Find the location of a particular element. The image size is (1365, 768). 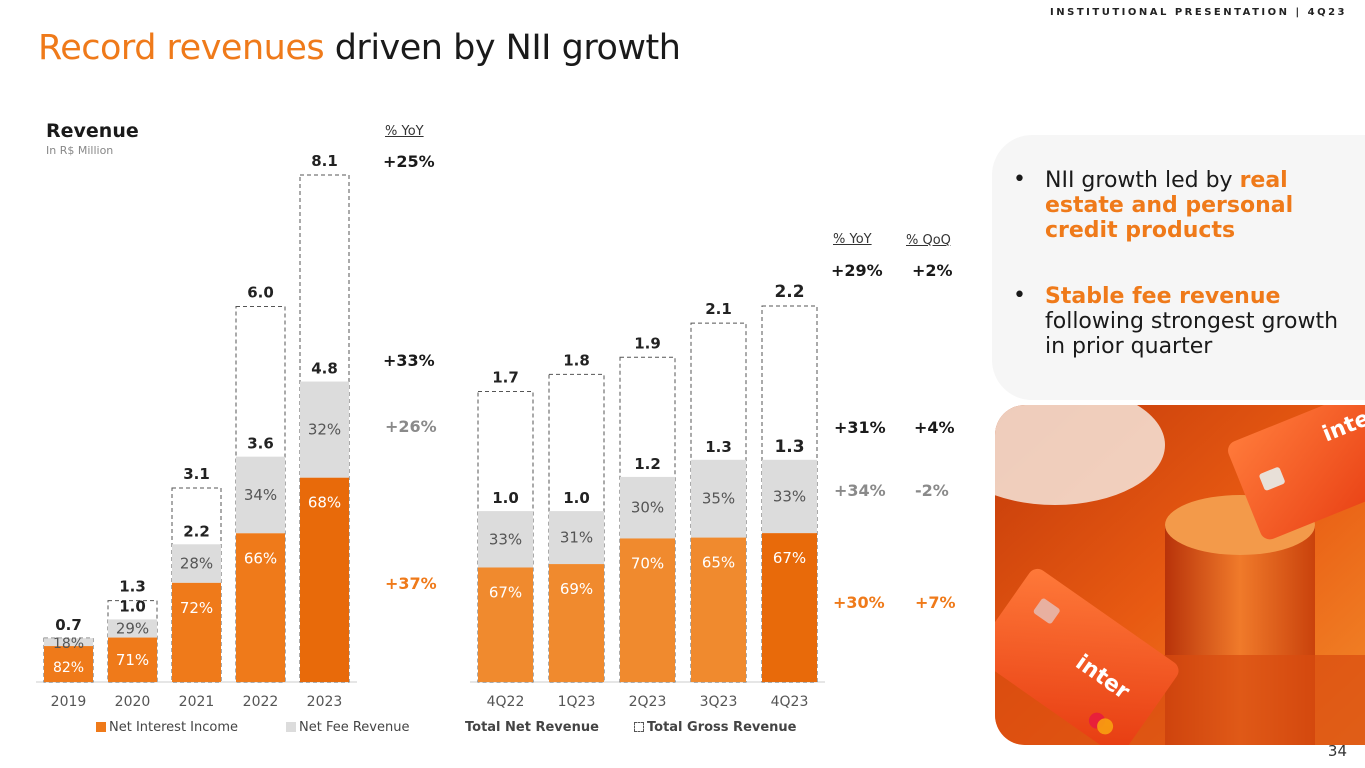

x-tick-label: 3Q23 is located at coordinates (719, 702).